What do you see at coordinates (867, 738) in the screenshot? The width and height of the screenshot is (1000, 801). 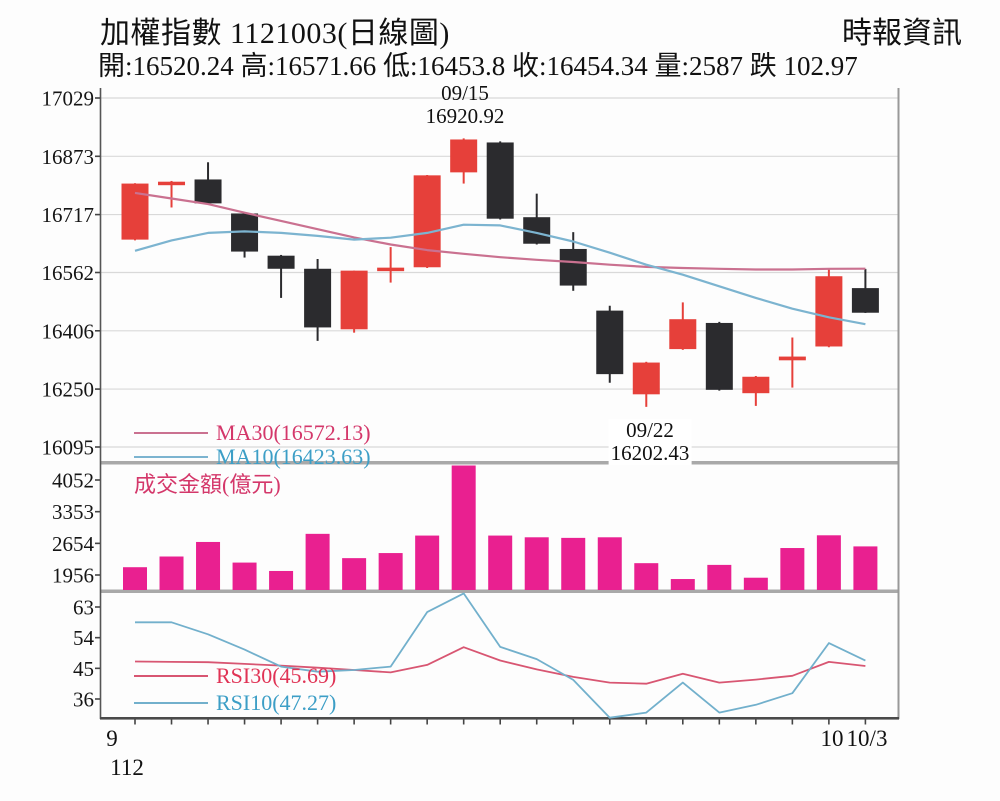 I see `x-axis-label-last-date: 10/3` at bounding box center [867, 738].